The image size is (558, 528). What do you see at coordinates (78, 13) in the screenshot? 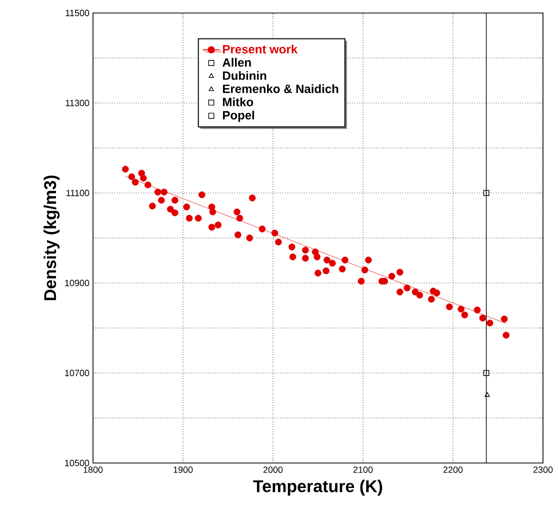
I see `y-tick-label: 11500` at bounding box center [78, 13].